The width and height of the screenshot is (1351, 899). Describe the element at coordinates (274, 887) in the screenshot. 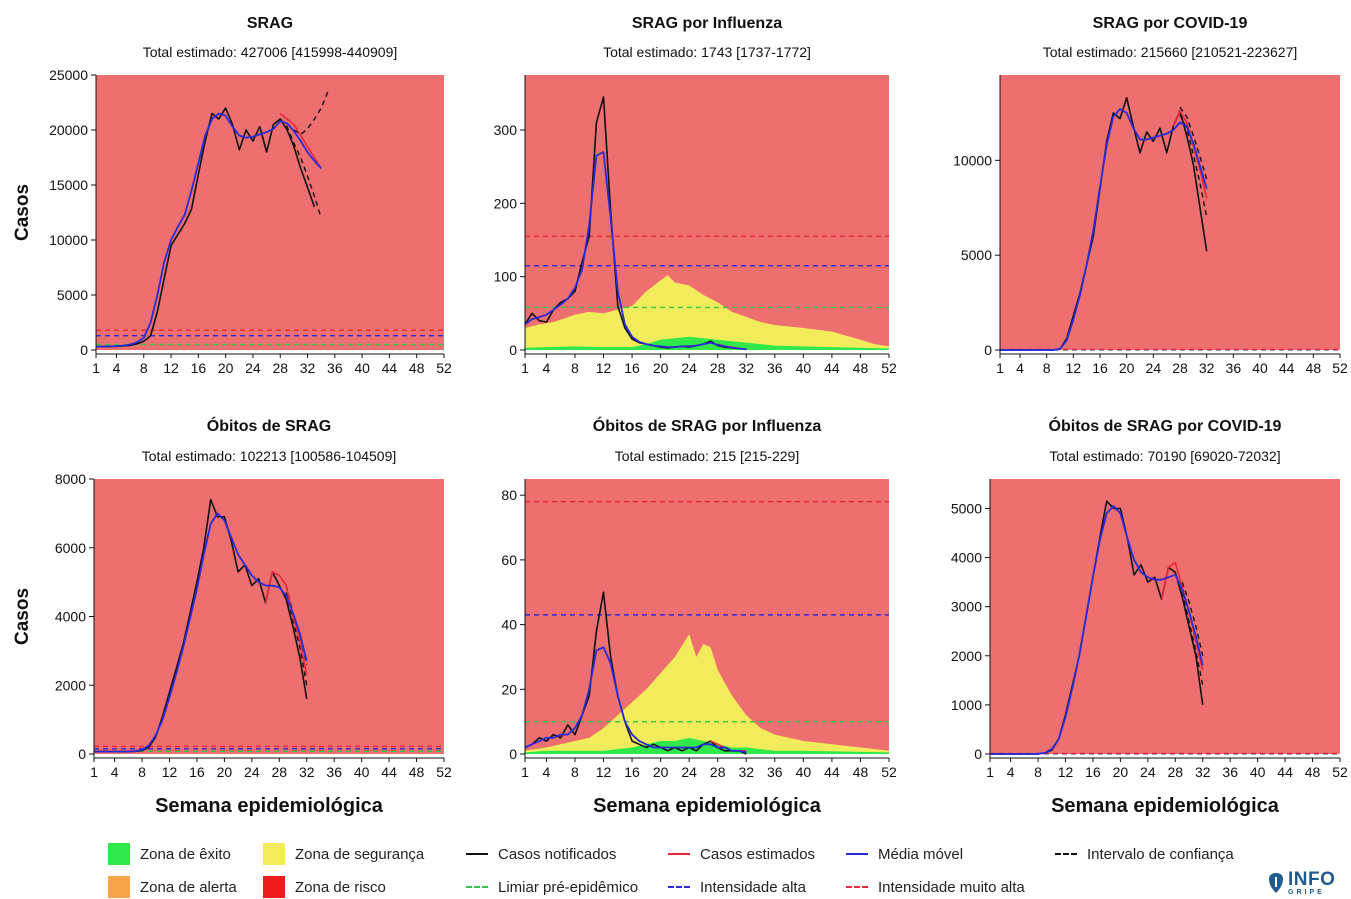

I see `legend-swatch-risk` at that location.